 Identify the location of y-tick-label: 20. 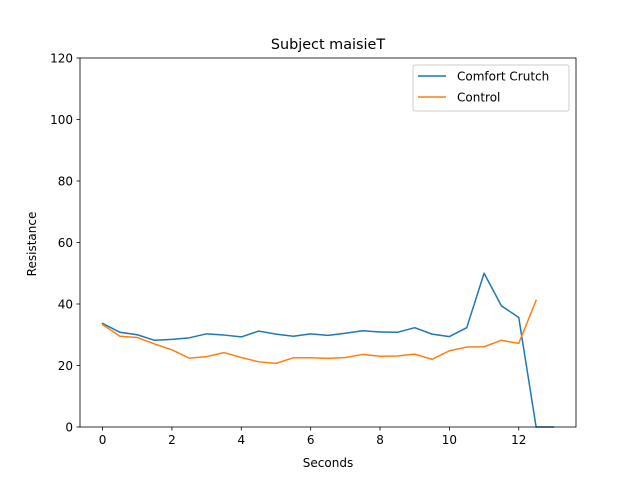
(65, 366).